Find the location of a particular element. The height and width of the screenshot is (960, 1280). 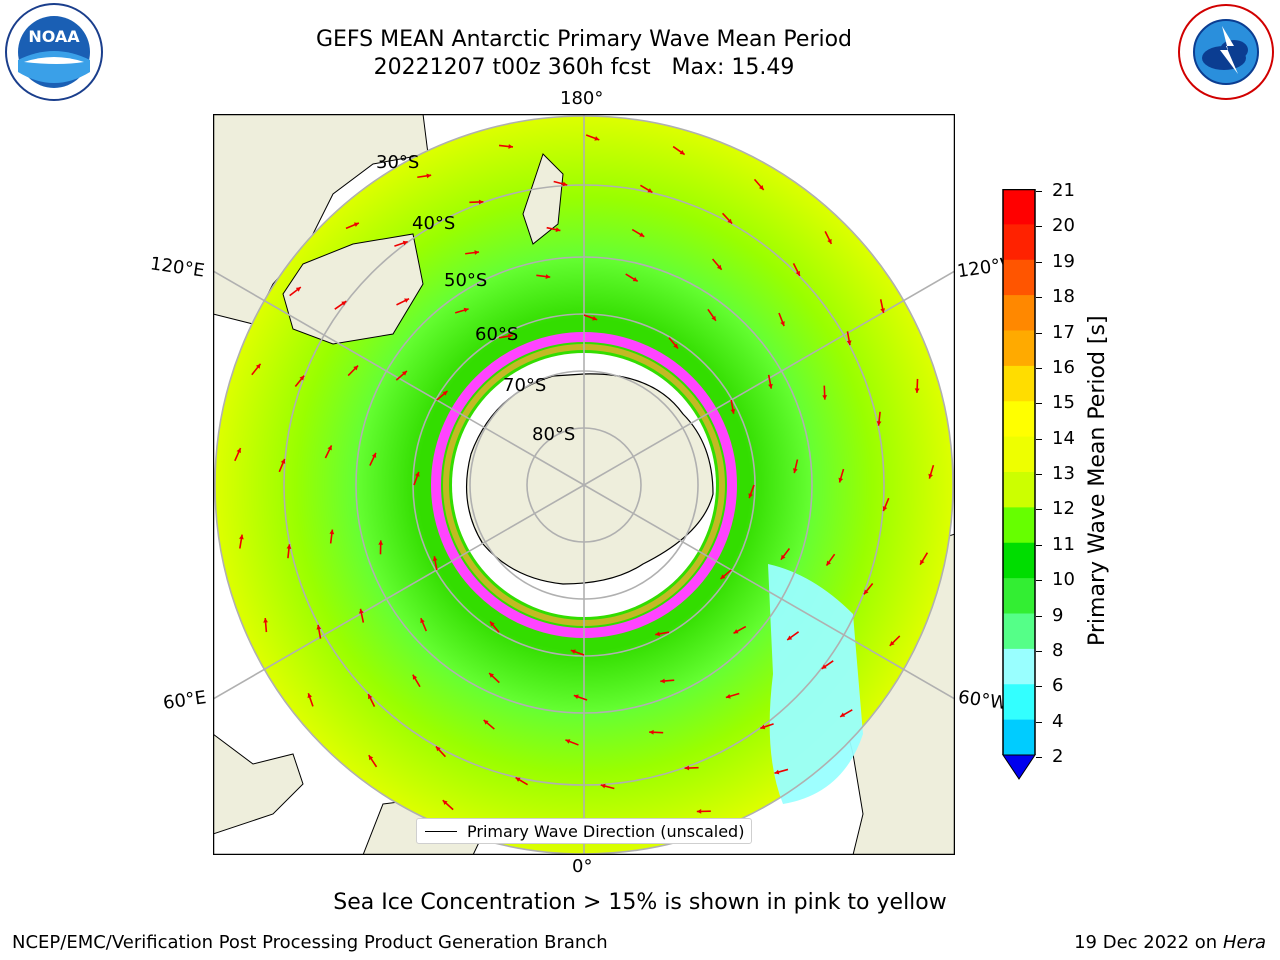

lat-label-50s: 50°S is located at coordinates (466, 280).